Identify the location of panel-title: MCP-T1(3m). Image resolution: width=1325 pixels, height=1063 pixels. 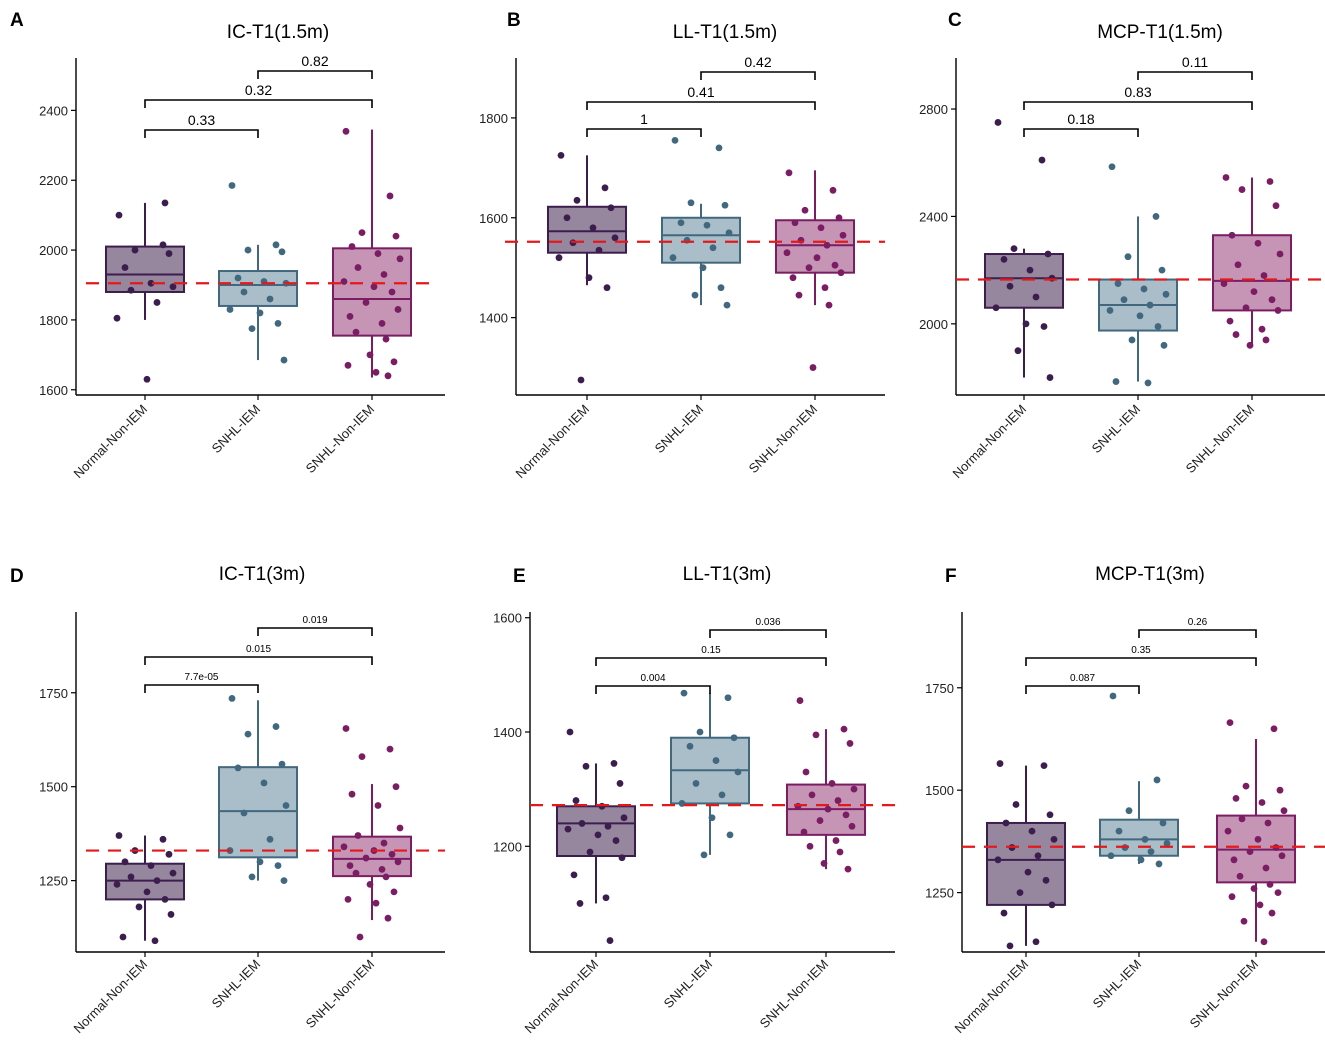
(1150, 574).